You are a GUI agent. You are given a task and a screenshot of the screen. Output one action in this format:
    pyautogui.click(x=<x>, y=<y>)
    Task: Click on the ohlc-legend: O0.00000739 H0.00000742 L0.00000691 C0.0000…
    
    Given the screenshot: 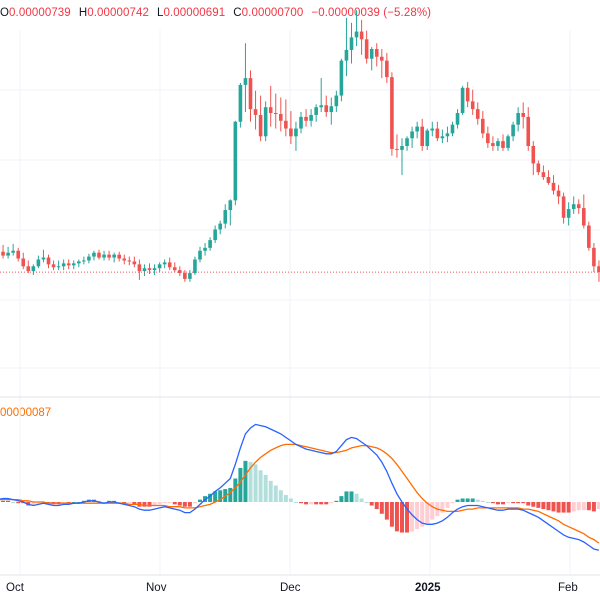 What is the action you would take?
    pyautogui.click(x=215, y=17)
    